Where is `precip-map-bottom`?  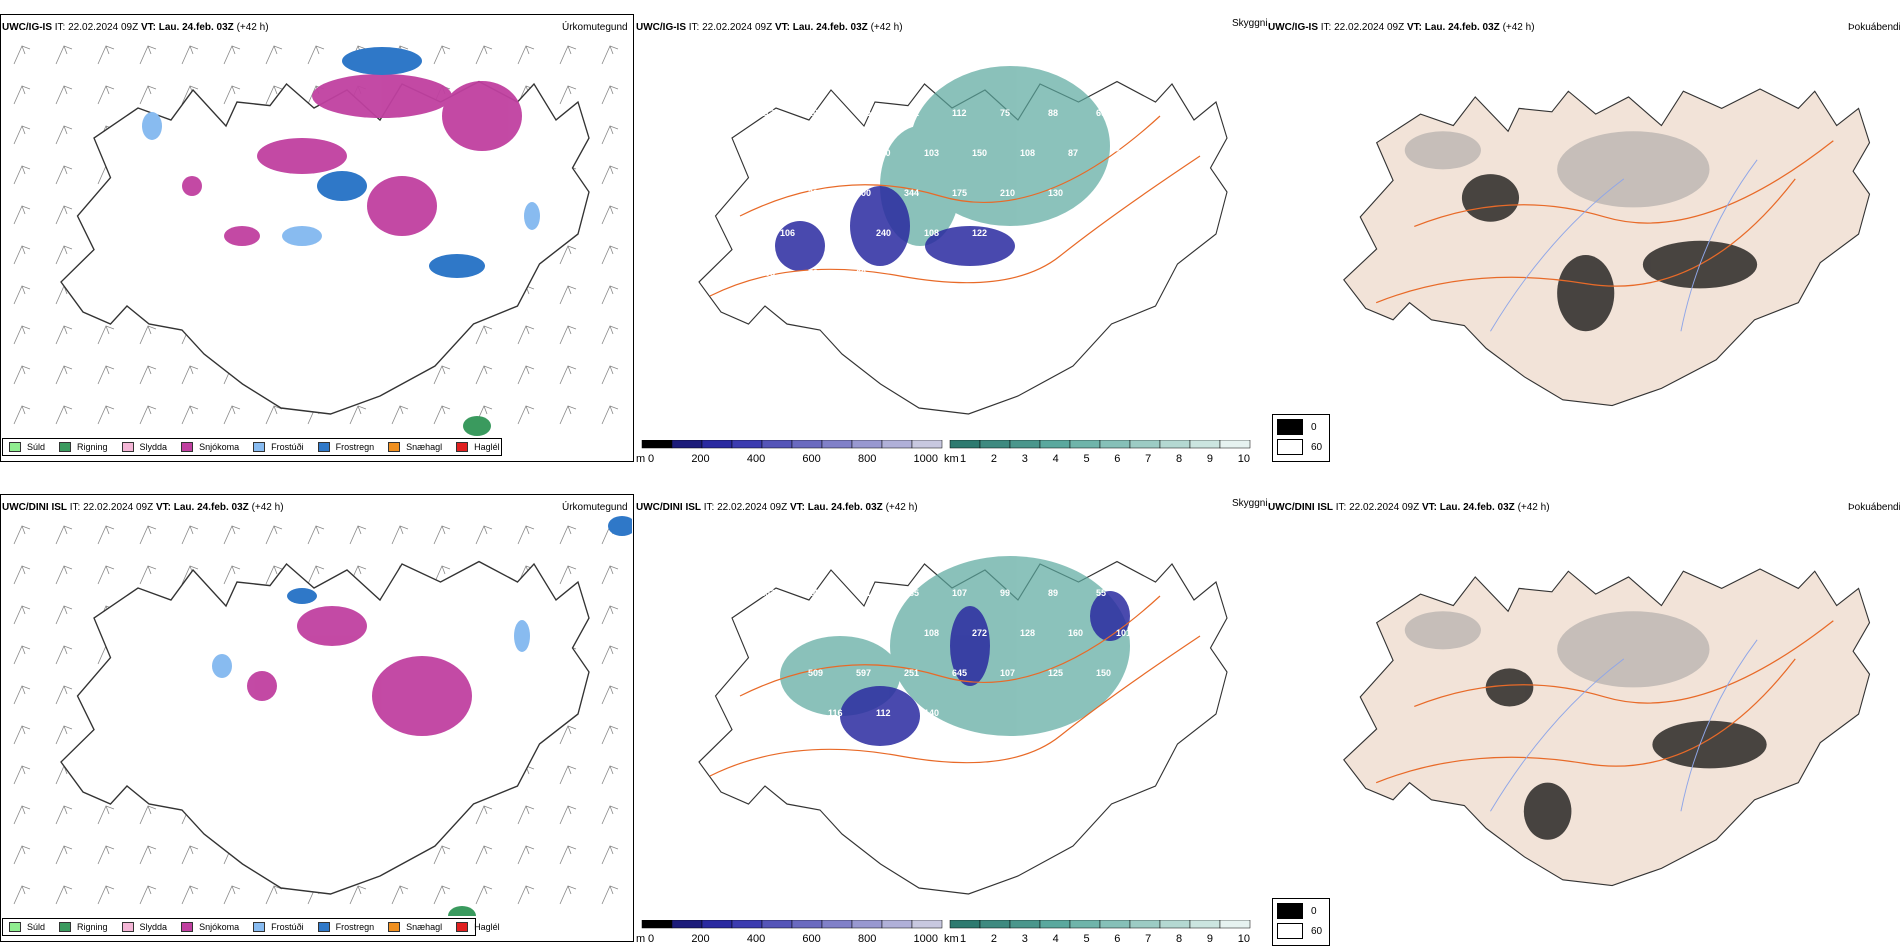 precip-map-bottom is located at coordinates (317, 716).